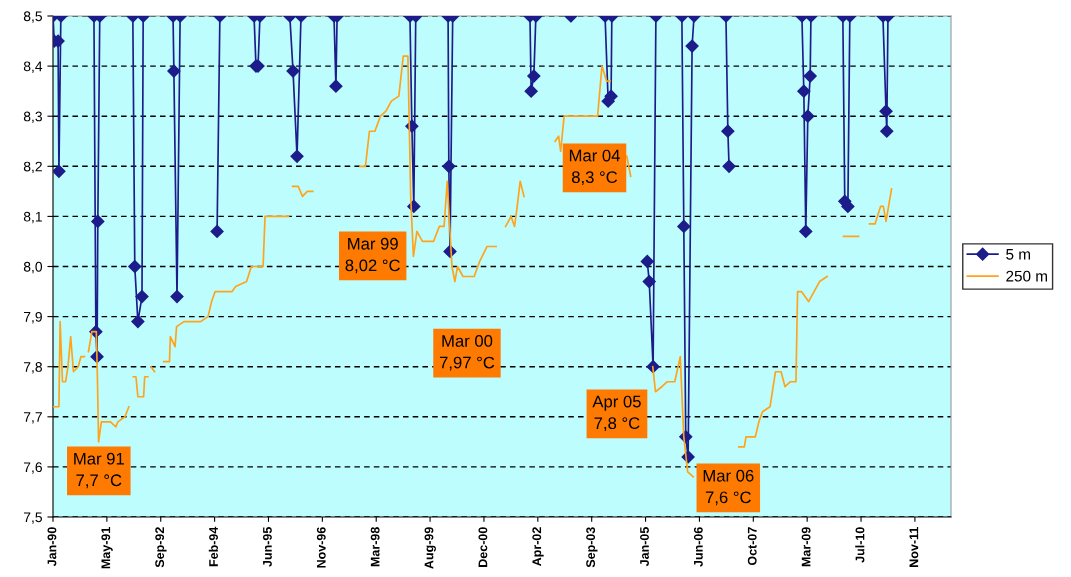 The image size is (1071, 577). What do you see at coordinates (467, 353) in the screenshot?
I see `annotation: Mar 00 7,97 °C` at bounding box center [467, 353].